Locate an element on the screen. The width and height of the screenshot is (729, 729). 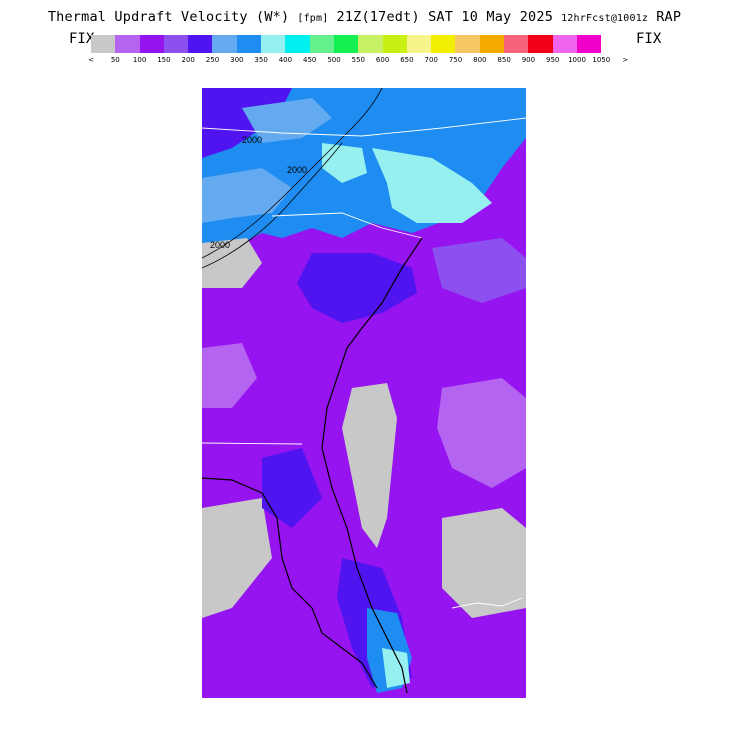
color-scale is located at coordinates (346, 44).